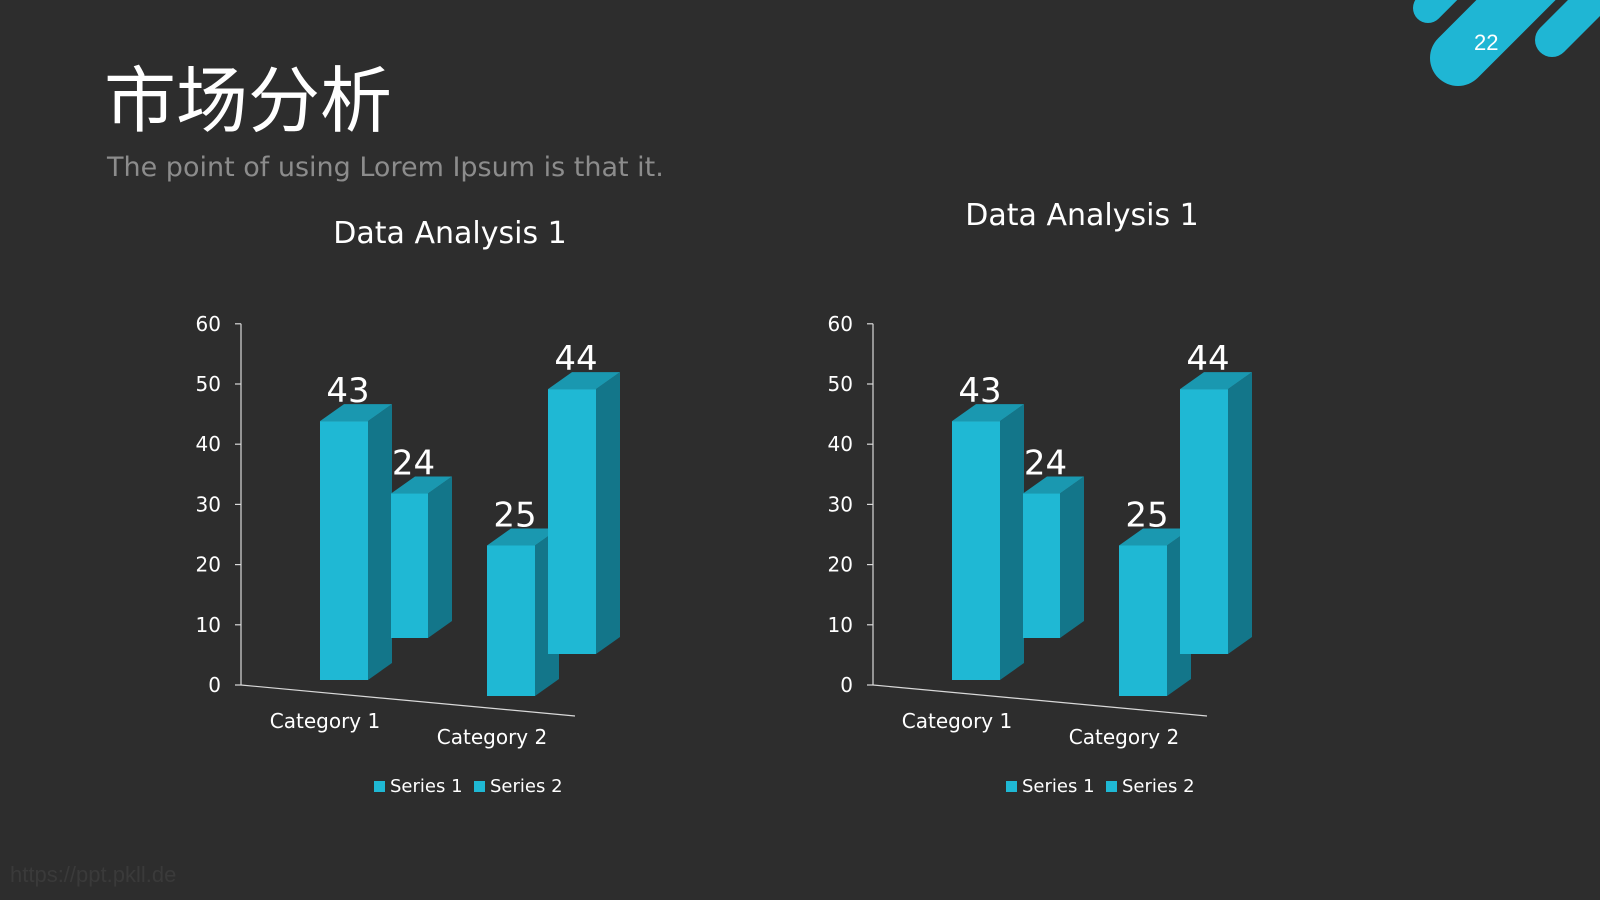 The image size is (1600, 900). I want to click on page-badge-decoration, so click(1506, 43).